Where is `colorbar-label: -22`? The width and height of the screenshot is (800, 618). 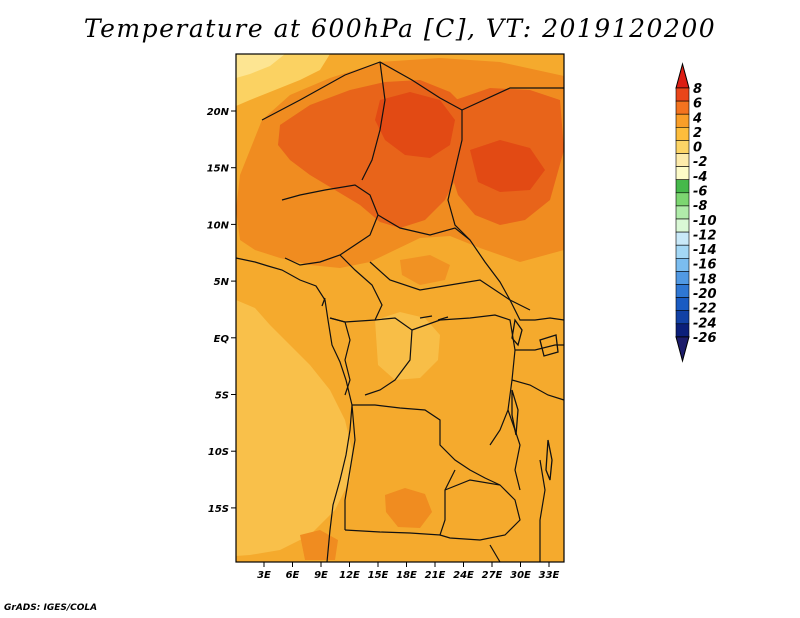 colorbar-label: -22 is located at coordinates (705, 309).